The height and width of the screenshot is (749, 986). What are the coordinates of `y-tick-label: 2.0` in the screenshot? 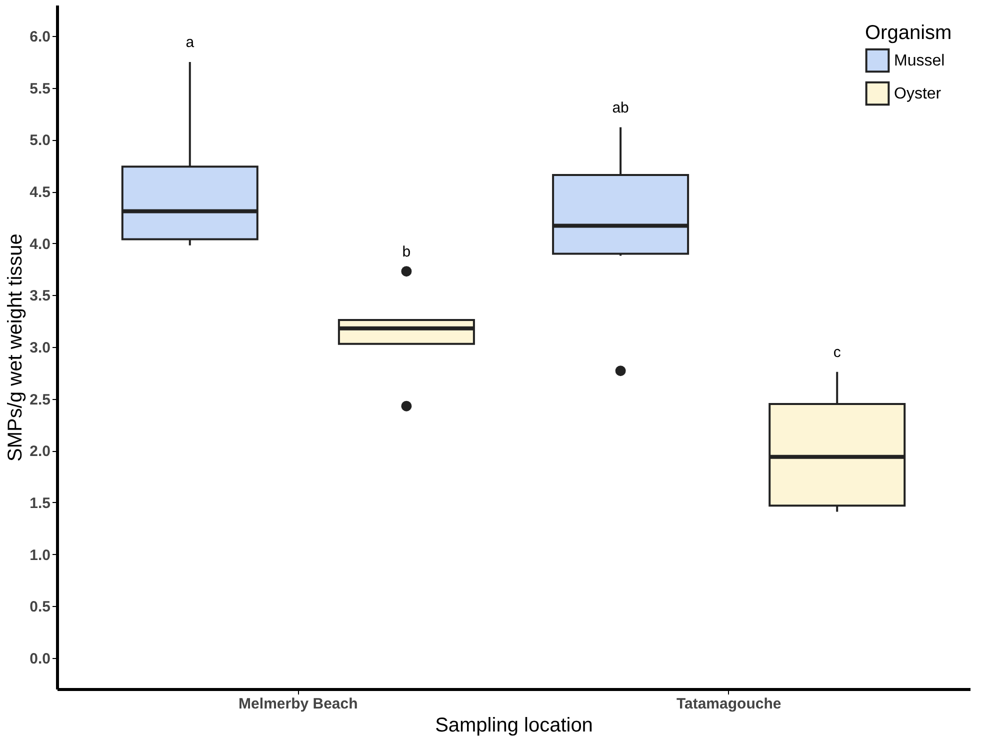 It's located at (40, 451).